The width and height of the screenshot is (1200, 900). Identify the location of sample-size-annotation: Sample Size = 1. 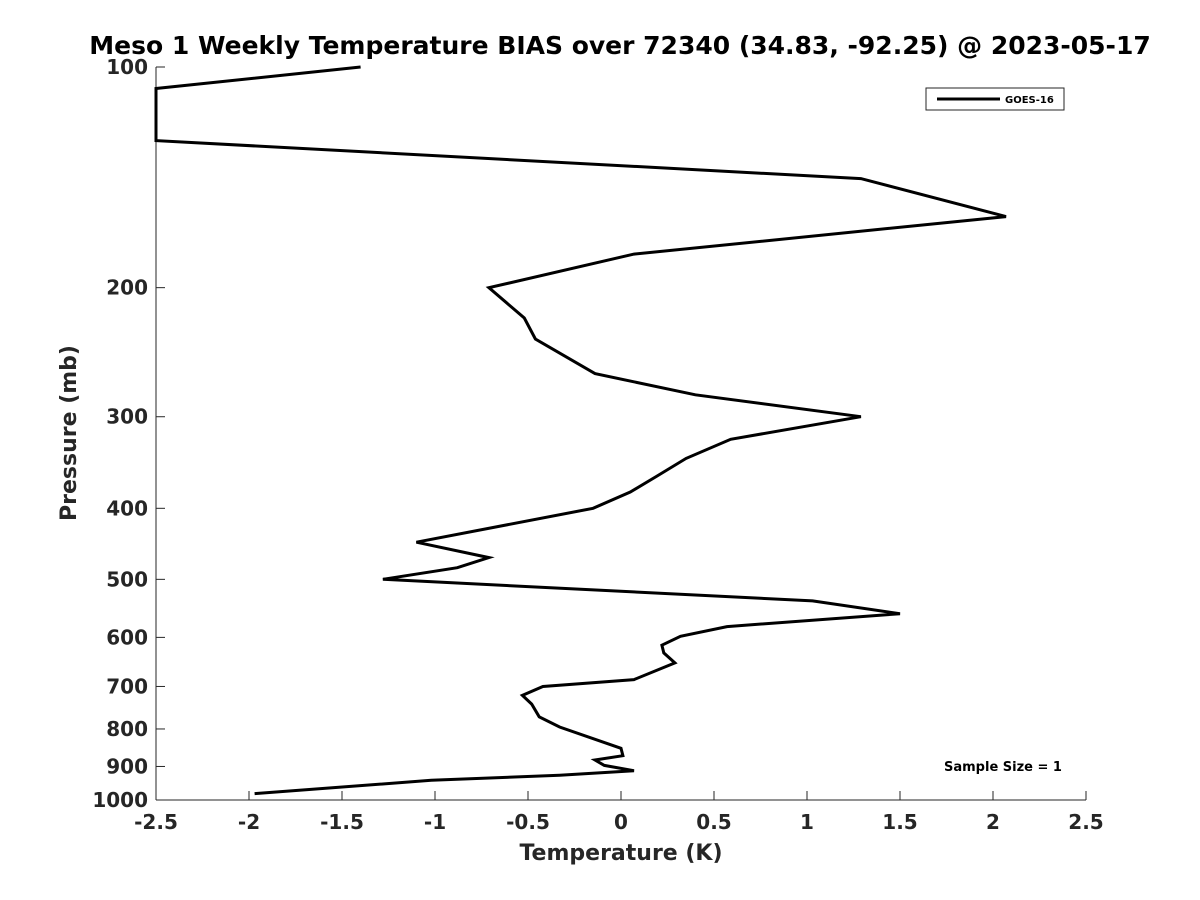
(1003, 767).